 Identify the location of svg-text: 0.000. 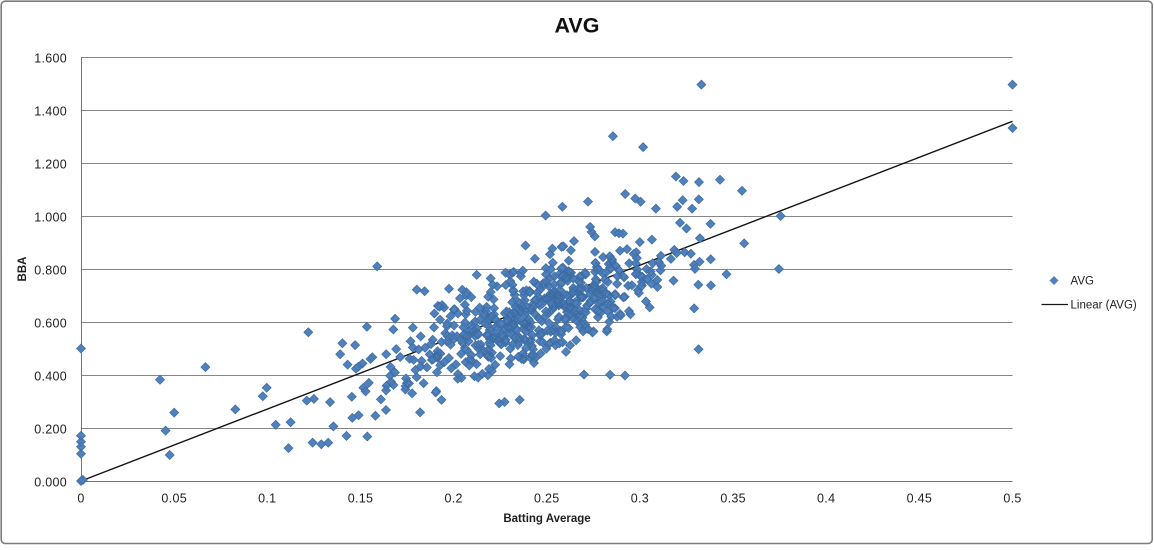
(50, 483).